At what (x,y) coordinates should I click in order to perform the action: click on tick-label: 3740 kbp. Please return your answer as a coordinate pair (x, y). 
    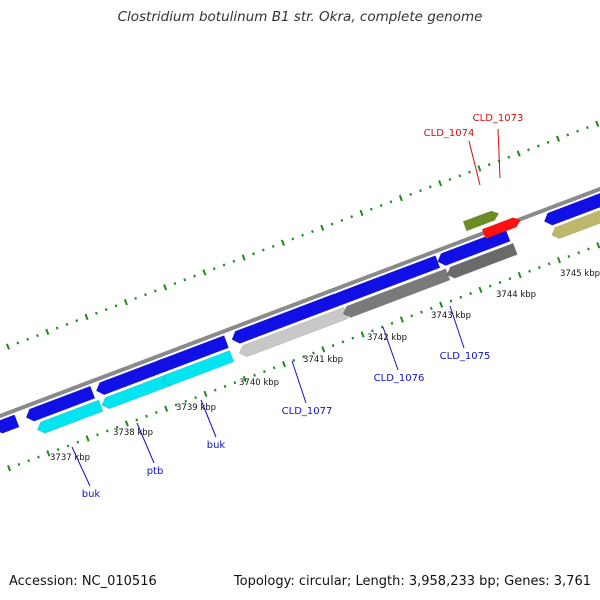
    Looking at the image, I should click on (259, 383).